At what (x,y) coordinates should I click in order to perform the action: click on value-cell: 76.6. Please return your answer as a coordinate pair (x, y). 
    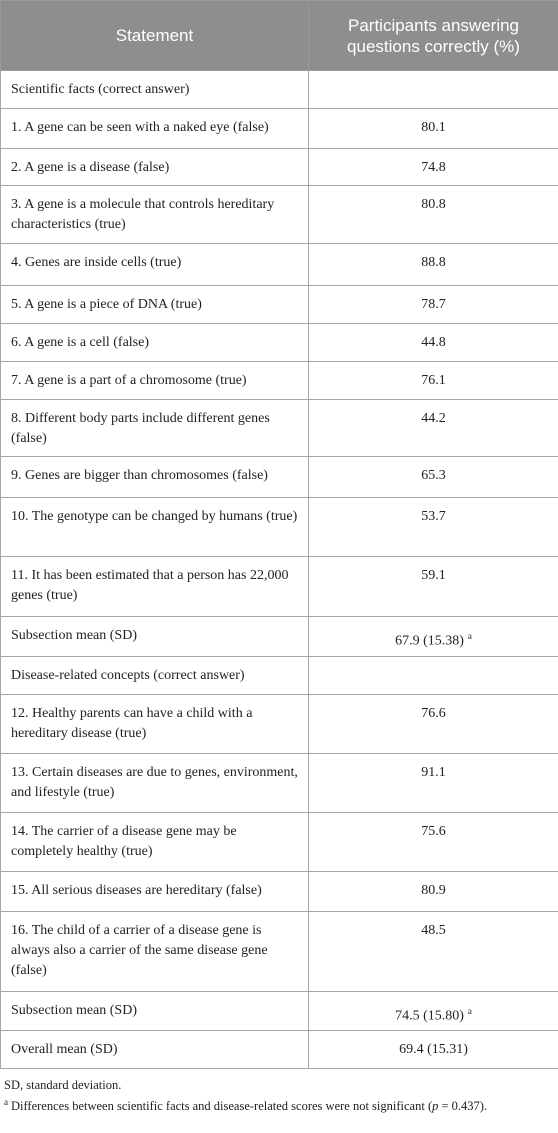
    Looking at the image, I should click on (433, 724).